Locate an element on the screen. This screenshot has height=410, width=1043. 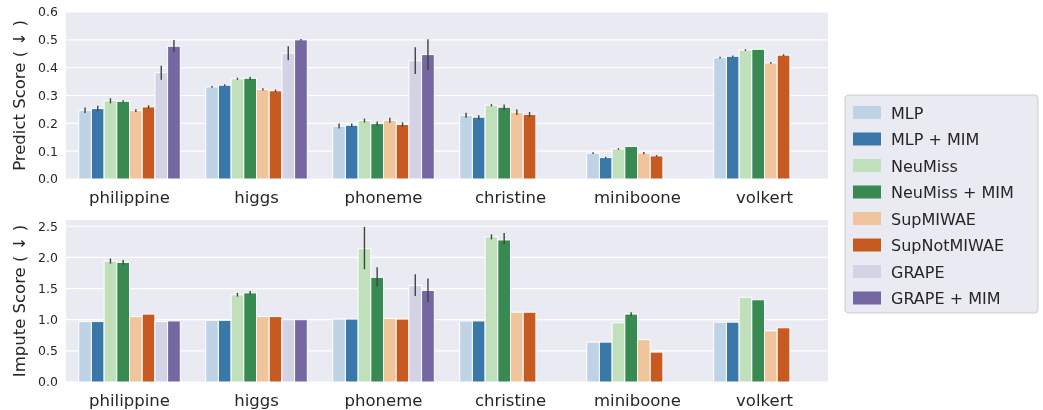
y-axis-title: Impute Score ( ↓ ) is located at coordinates (19, 301).